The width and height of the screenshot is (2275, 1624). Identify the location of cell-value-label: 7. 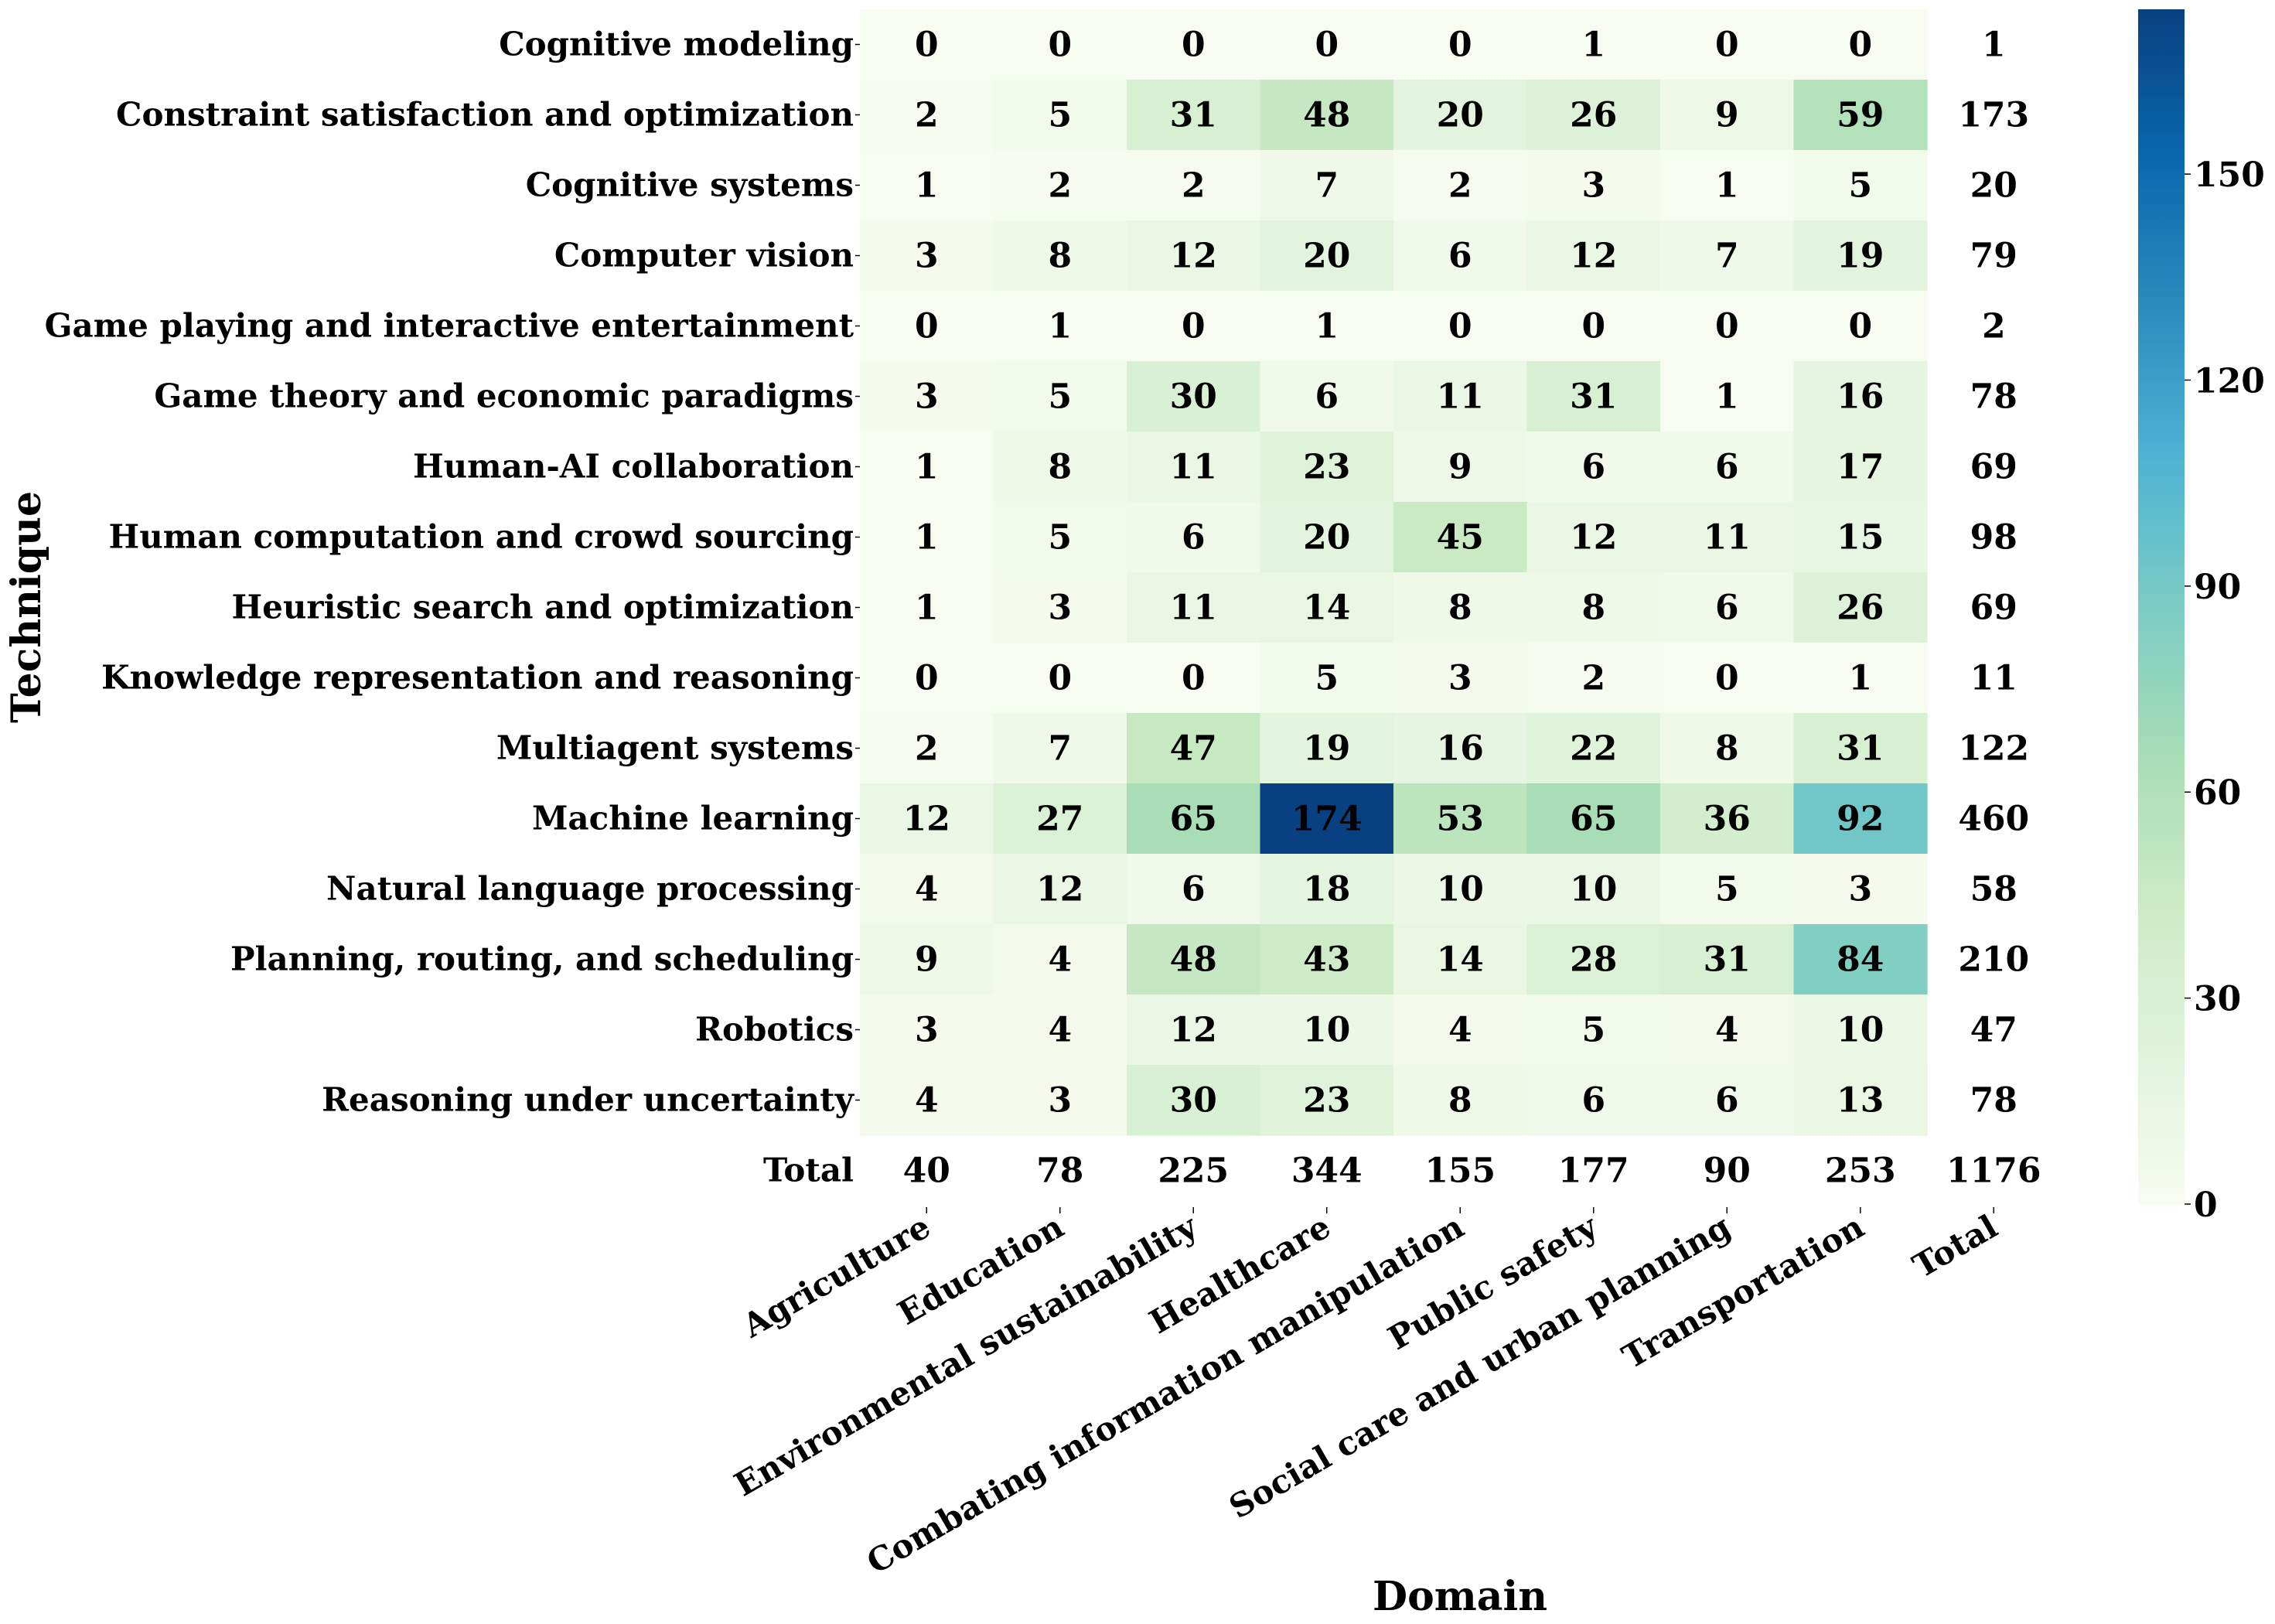
(1060, 749).